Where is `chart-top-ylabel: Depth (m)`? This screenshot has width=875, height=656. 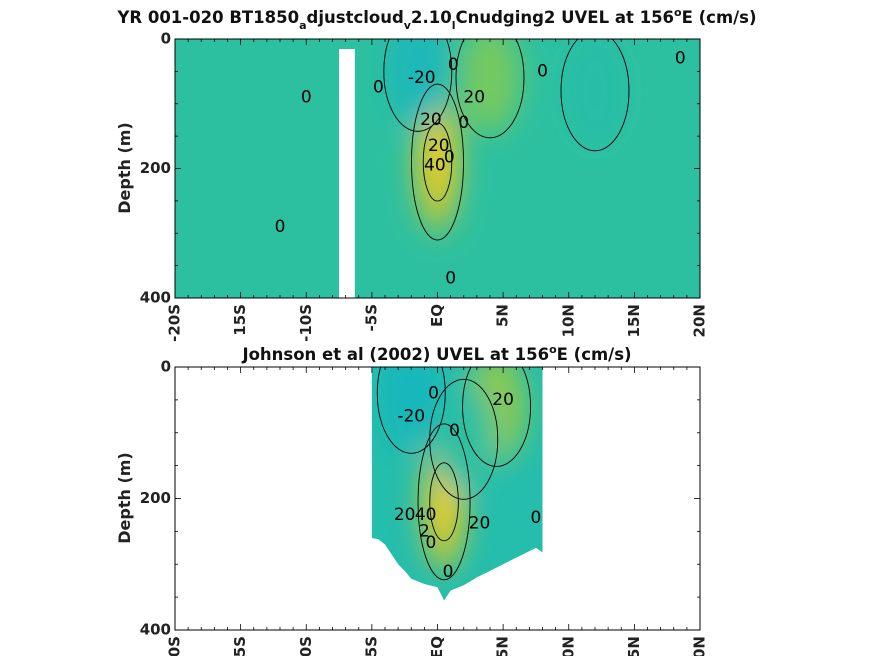
chart-top-ylabel: Depth (m) is located at coordinates (124, 168).